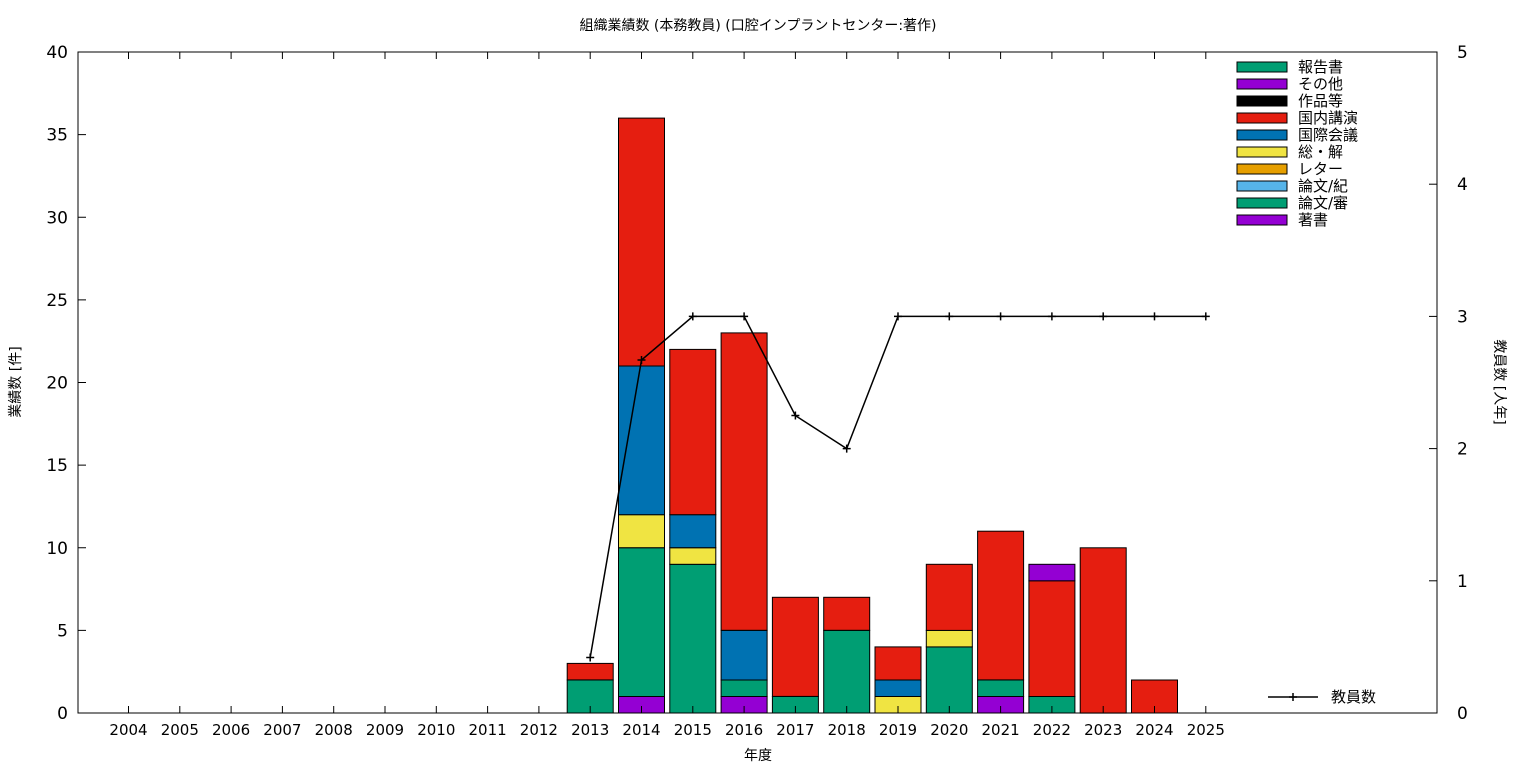  Describe the element at coordinates (1313, 220) in the screenshot. I see `legend-label: 著書` at that location.